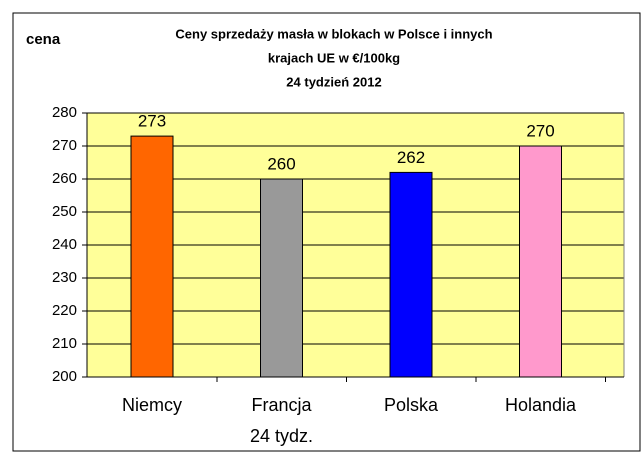 This screenshot has width=644, height=456. I want to click on data-label: 260, so click(281, 163).